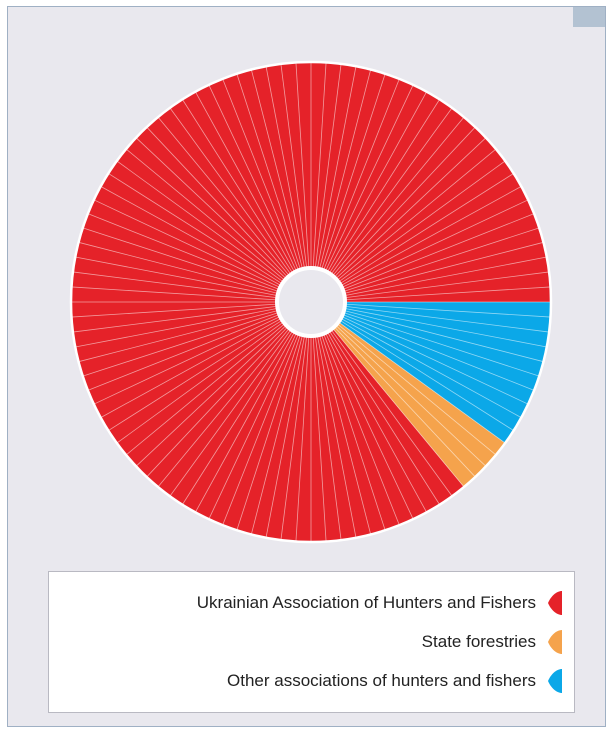 This screenshot has height=733, width=613. I want to click on red-drop-icon, so click(555, 603).